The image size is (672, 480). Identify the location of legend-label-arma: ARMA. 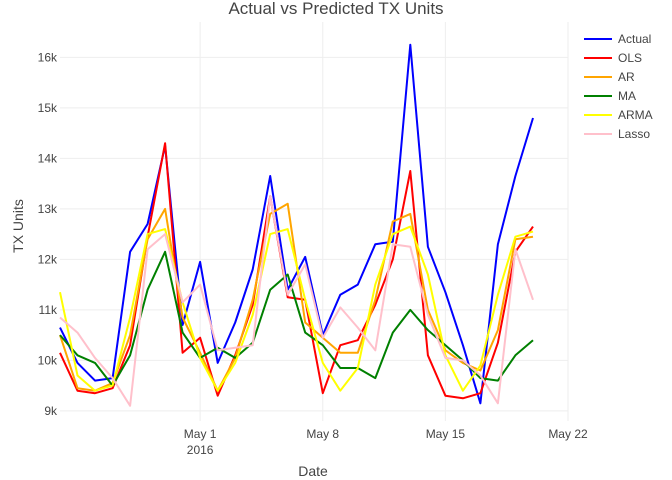
(635, 115).